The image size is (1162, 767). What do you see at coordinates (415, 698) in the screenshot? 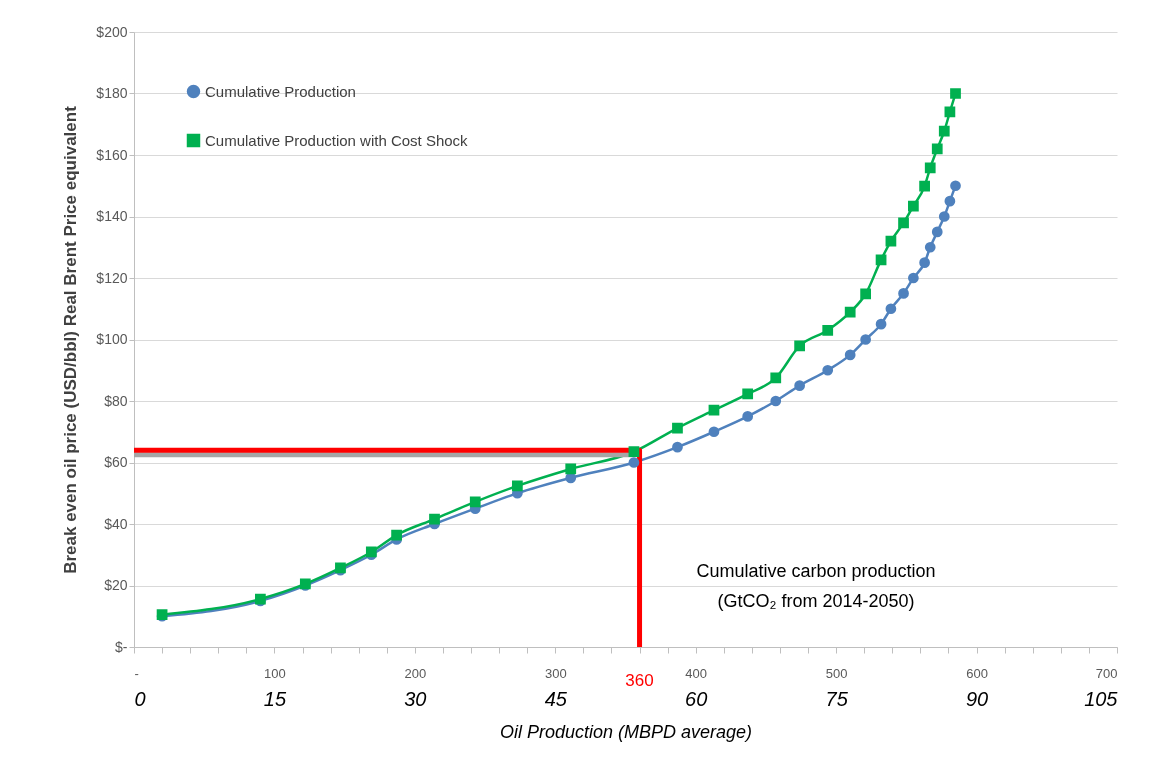
I see `x2-tick-label: 30` at bounding box center [415, 698].